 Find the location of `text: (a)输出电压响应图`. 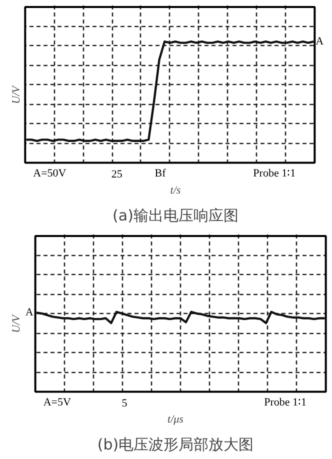

text: (a)输出电压响应图 is located at coordinates (175, 215).